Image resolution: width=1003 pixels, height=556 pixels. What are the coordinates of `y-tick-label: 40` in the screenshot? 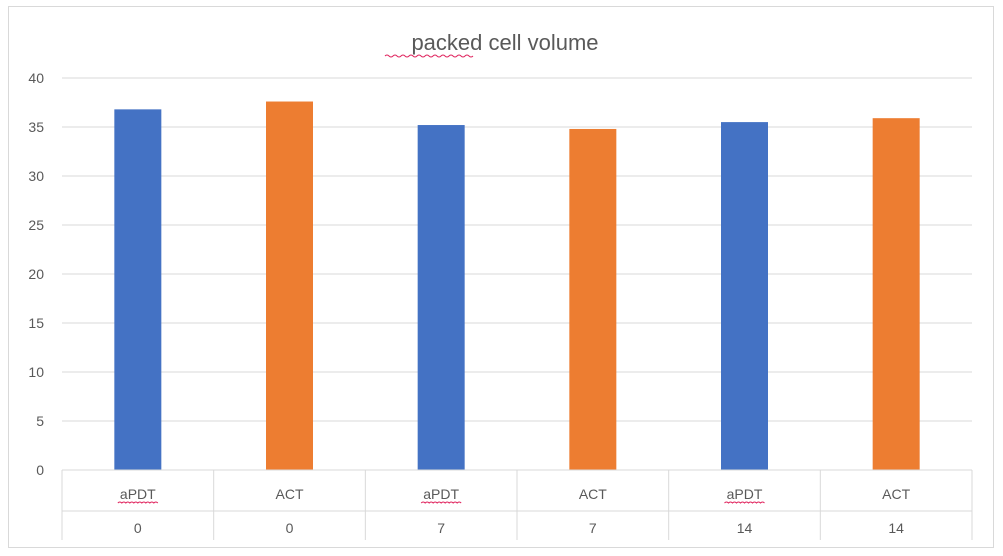 It's located at (36, 78).